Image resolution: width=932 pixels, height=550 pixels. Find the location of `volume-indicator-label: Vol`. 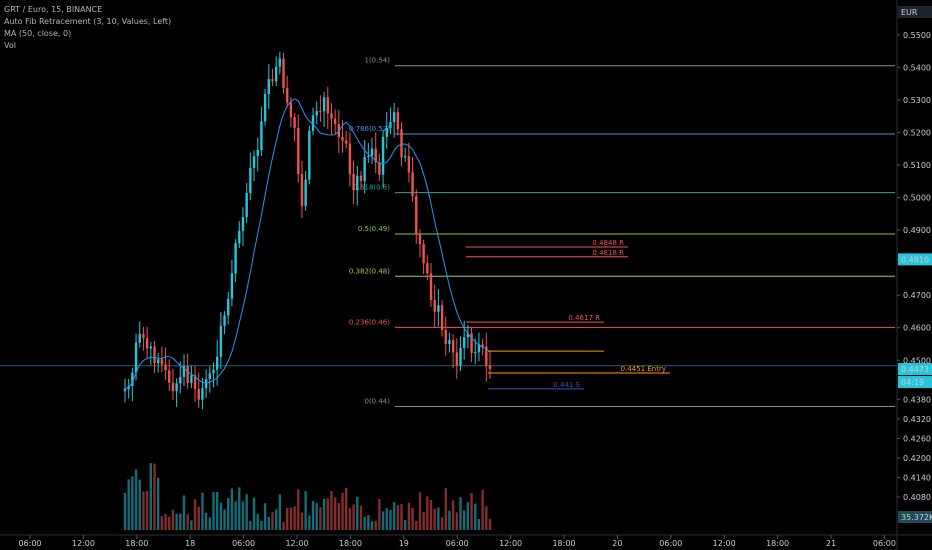

volume-indicator-label: Vol is located at coordinates (10, 45).